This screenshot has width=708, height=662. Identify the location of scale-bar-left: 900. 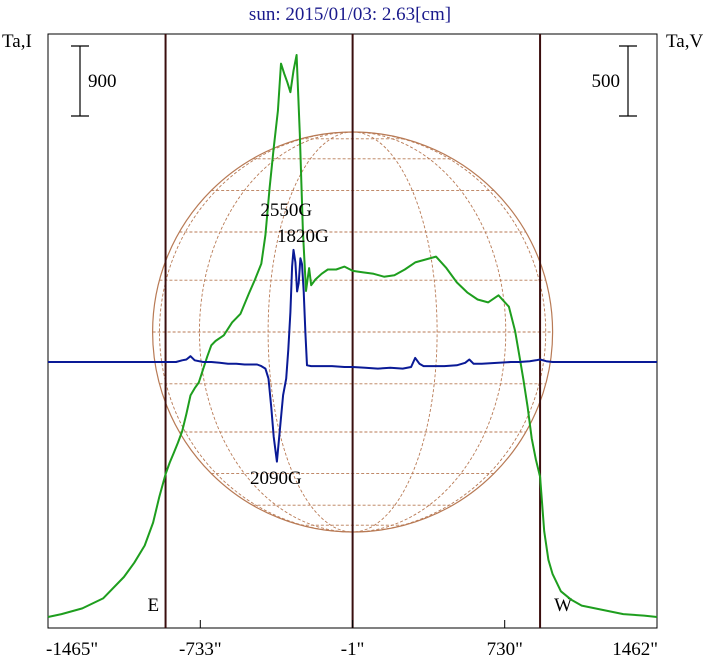
(94, 81).